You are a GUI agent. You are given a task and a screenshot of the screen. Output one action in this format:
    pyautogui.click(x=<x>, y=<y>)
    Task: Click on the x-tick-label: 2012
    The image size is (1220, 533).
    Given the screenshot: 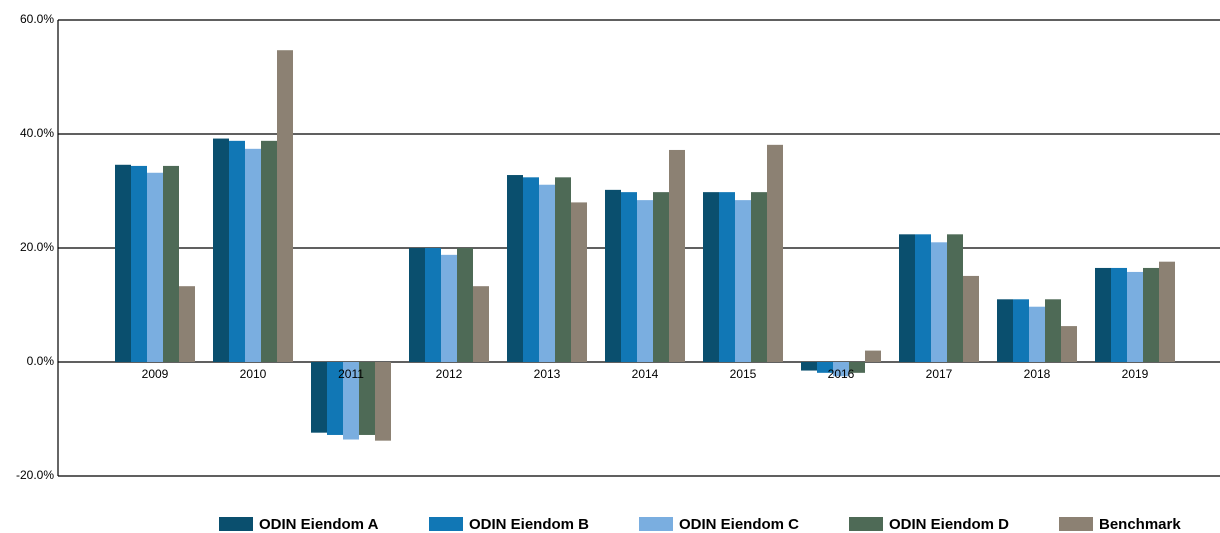 What is the action you would take?
    pyautogui.click(x=449, y=374)
    